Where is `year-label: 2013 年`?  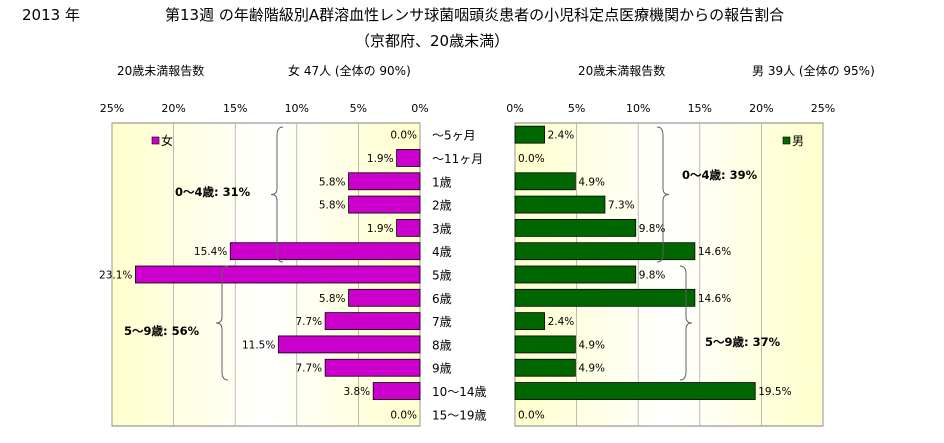
year-label: 2013 年 is located at coordinates (51, 15).